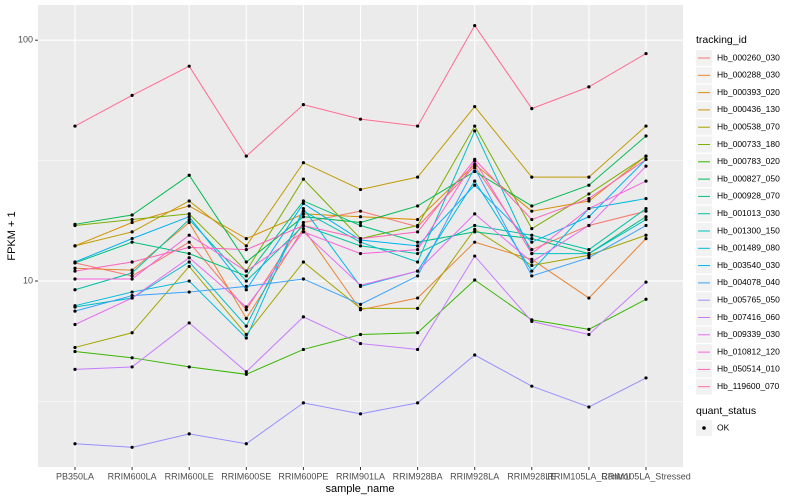 This screenshot has width=800, height=500. Describe the element at coordinates (748, 75) in the screenshot. I see `legend-label: Hb_000288_030` at that location.